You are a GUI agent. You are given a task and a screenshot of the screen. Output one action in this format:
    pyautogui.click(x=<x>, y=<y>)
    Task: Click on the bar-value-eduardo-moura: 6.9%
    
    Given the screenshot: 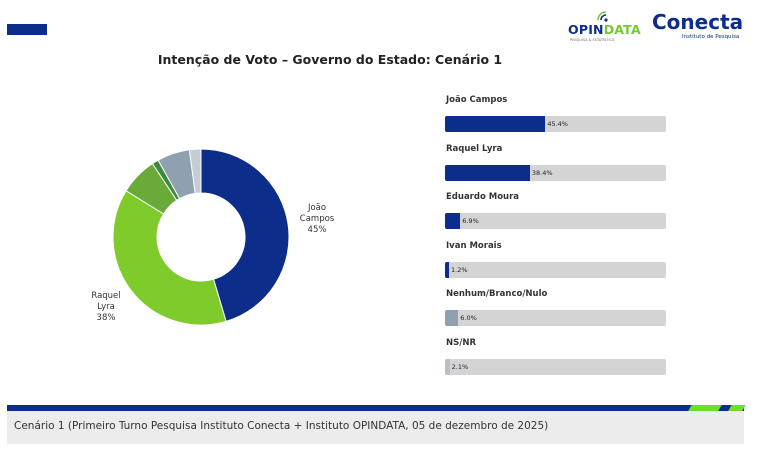 What is the action you would take?
    pyautogui.click(x=470, y=221)
    